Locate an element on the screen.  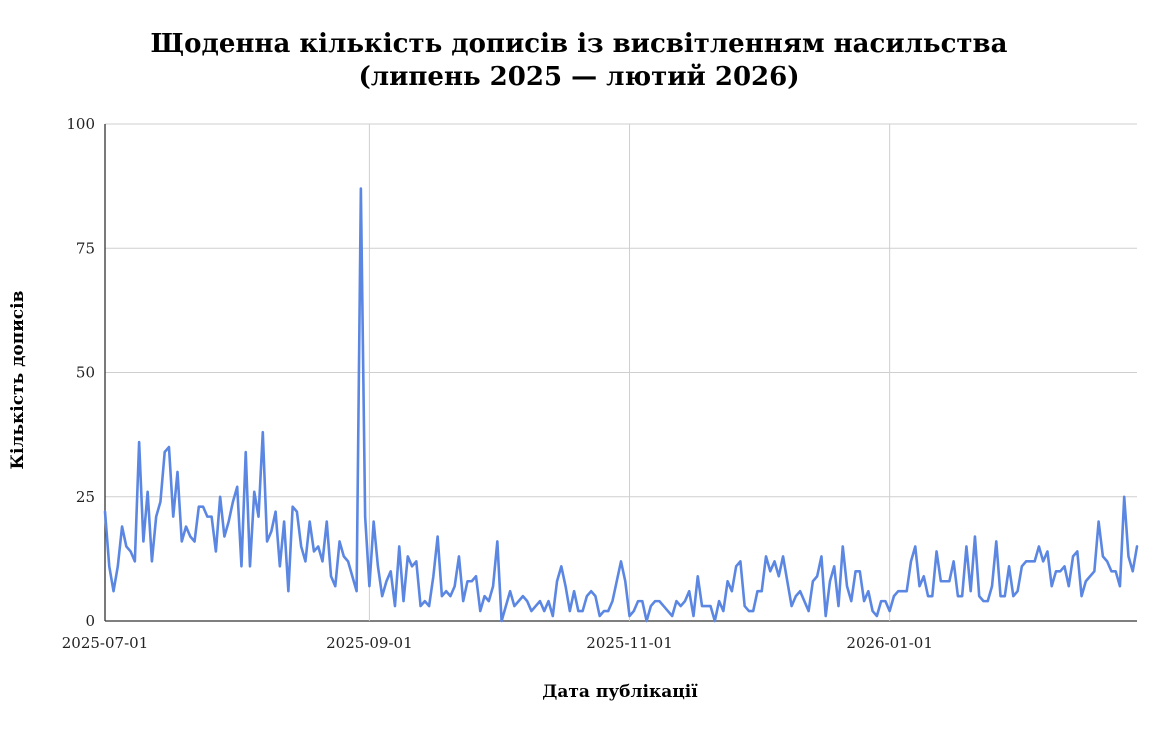
y-tick-label: 25 is located at coordinates (85, 497).